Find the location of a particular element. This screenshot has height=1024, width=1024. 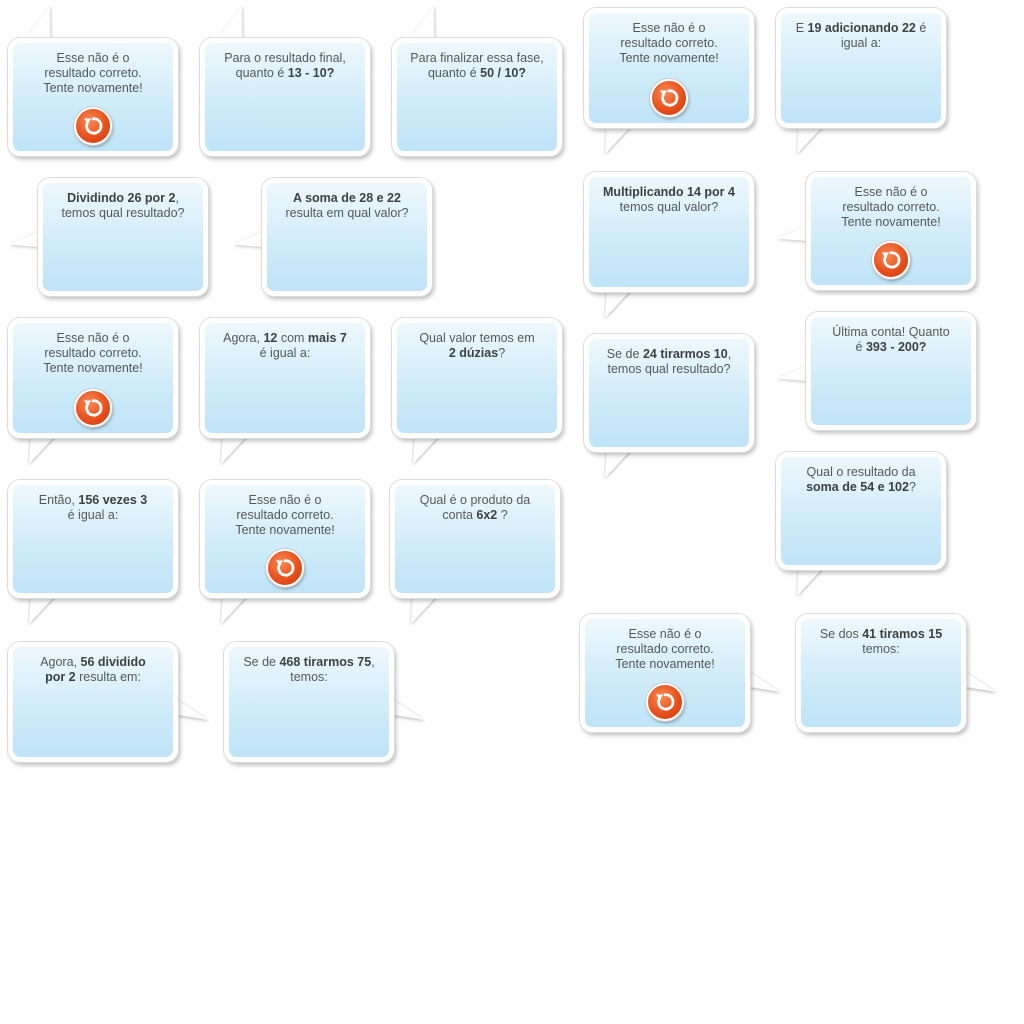

text-line: igual a: is located at coordinates (861, 43).